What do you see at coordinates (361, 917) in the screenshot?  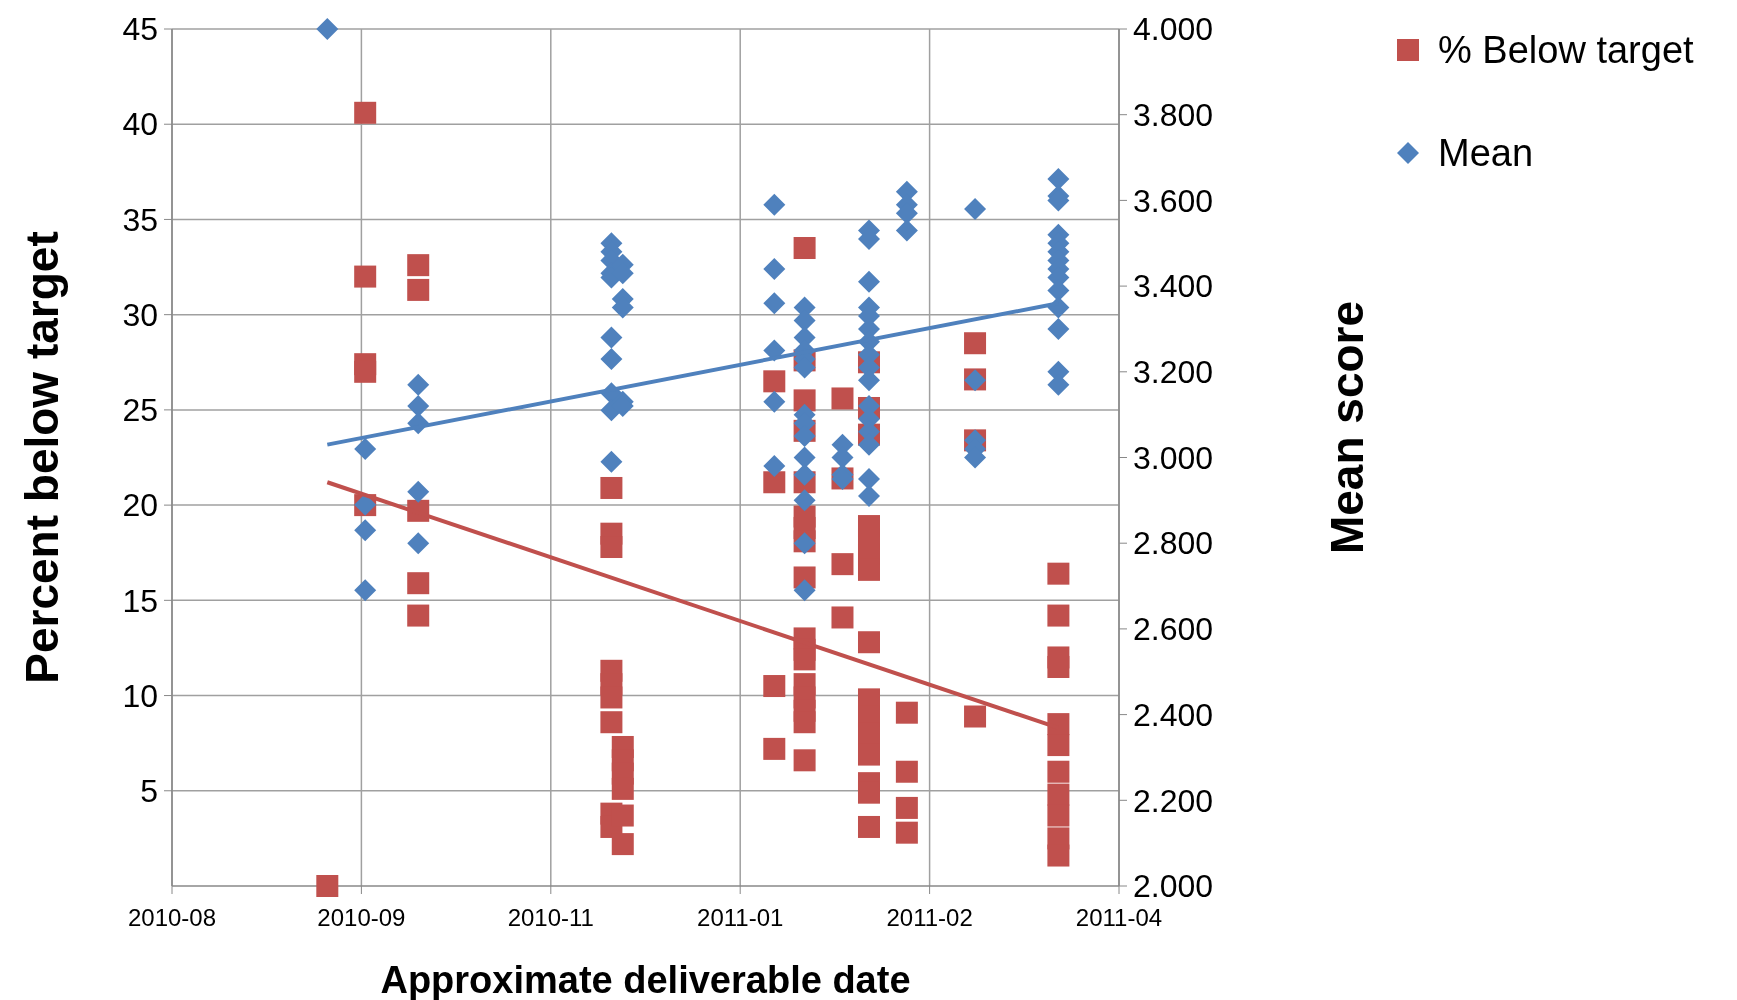 I see `x-tick-label: 2010-09` at bounding box center [361, 917].